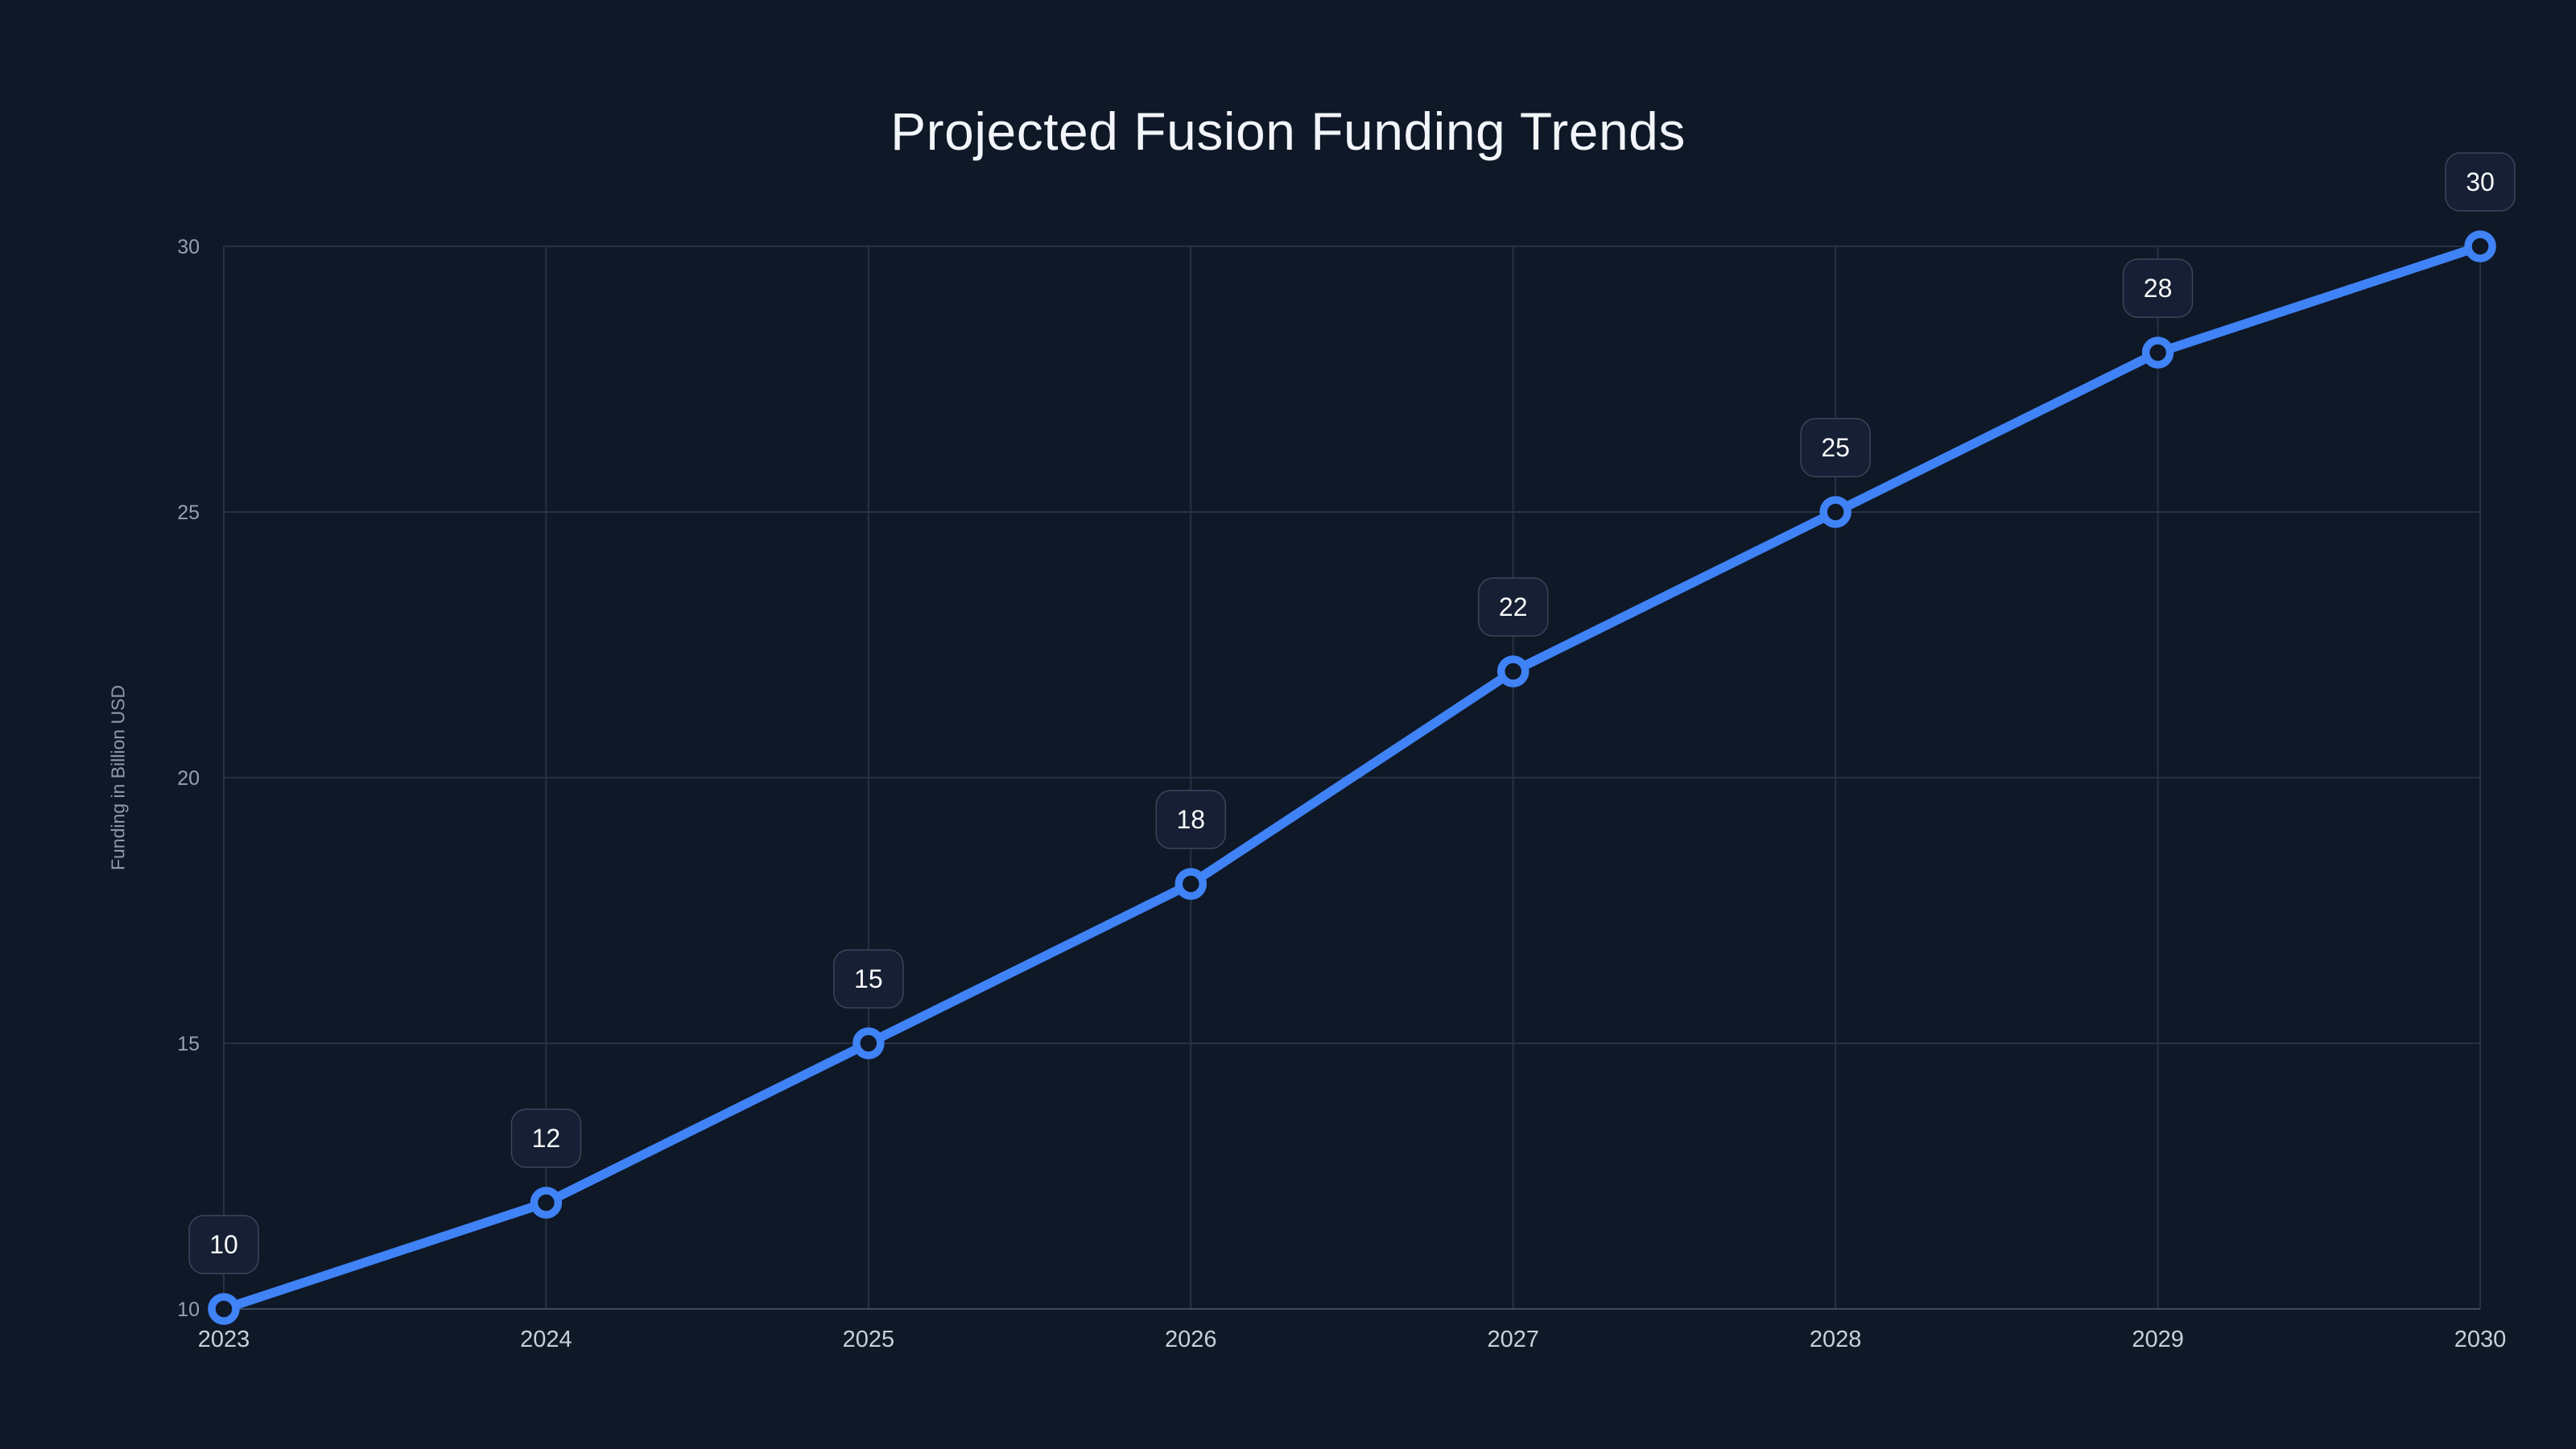 The height and width of the screenshot is (1449, 2576). Describe the element at coordinates (546, 1339) in the screenshot. I see `x-tick-label: 2024` at that location.